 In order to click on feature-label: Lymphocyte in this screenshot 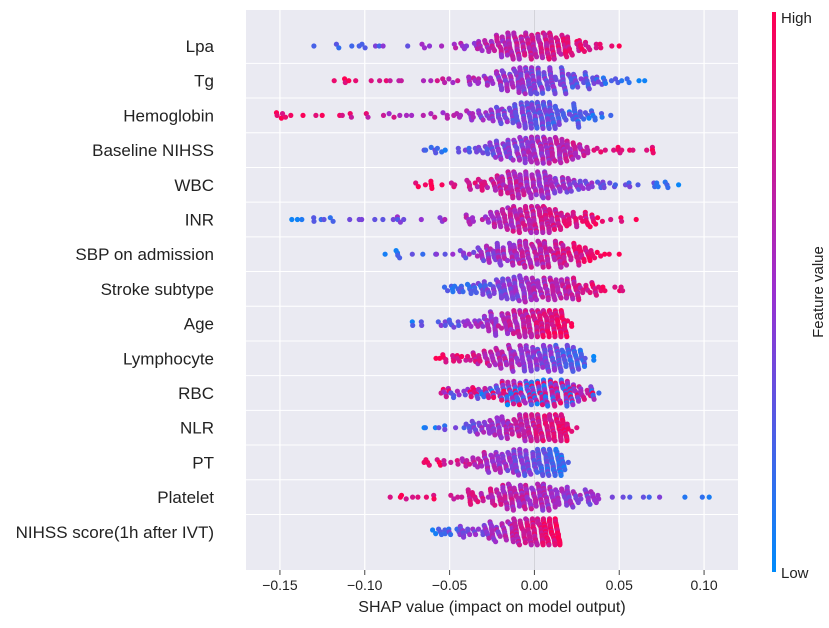, I will do `click(168, 358)`.